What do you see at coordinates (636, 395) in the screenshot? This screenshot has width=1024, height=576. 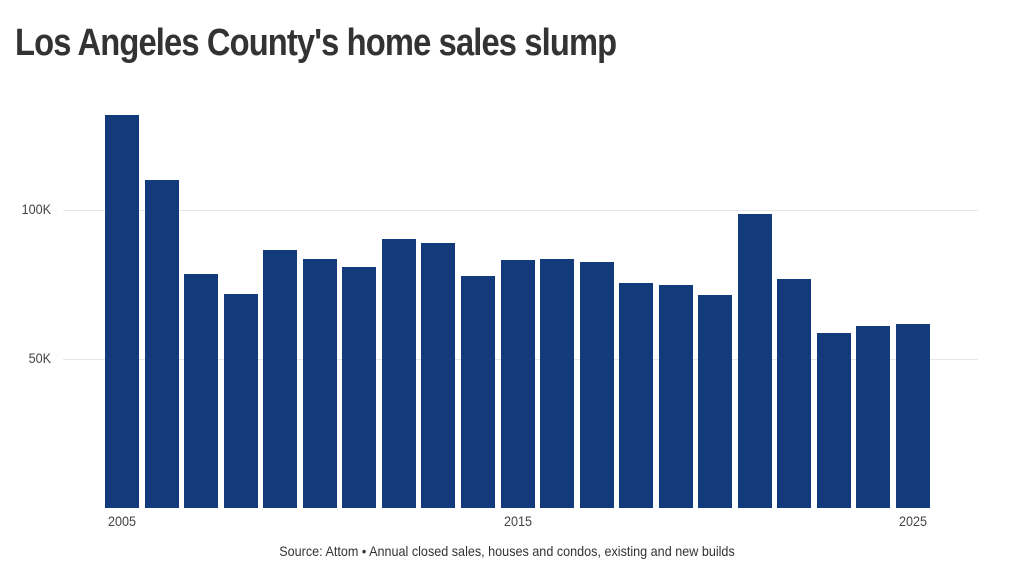 I see `bar-2018` at bounding box center [636, 395].